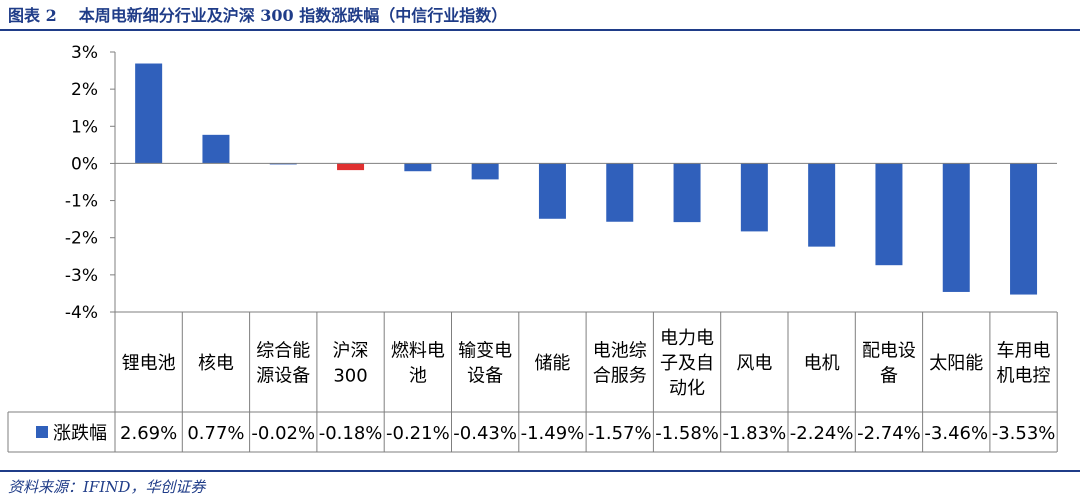 The image size is (1080, 502). I want to click on data-label: -0.43%, so click(485, 433).